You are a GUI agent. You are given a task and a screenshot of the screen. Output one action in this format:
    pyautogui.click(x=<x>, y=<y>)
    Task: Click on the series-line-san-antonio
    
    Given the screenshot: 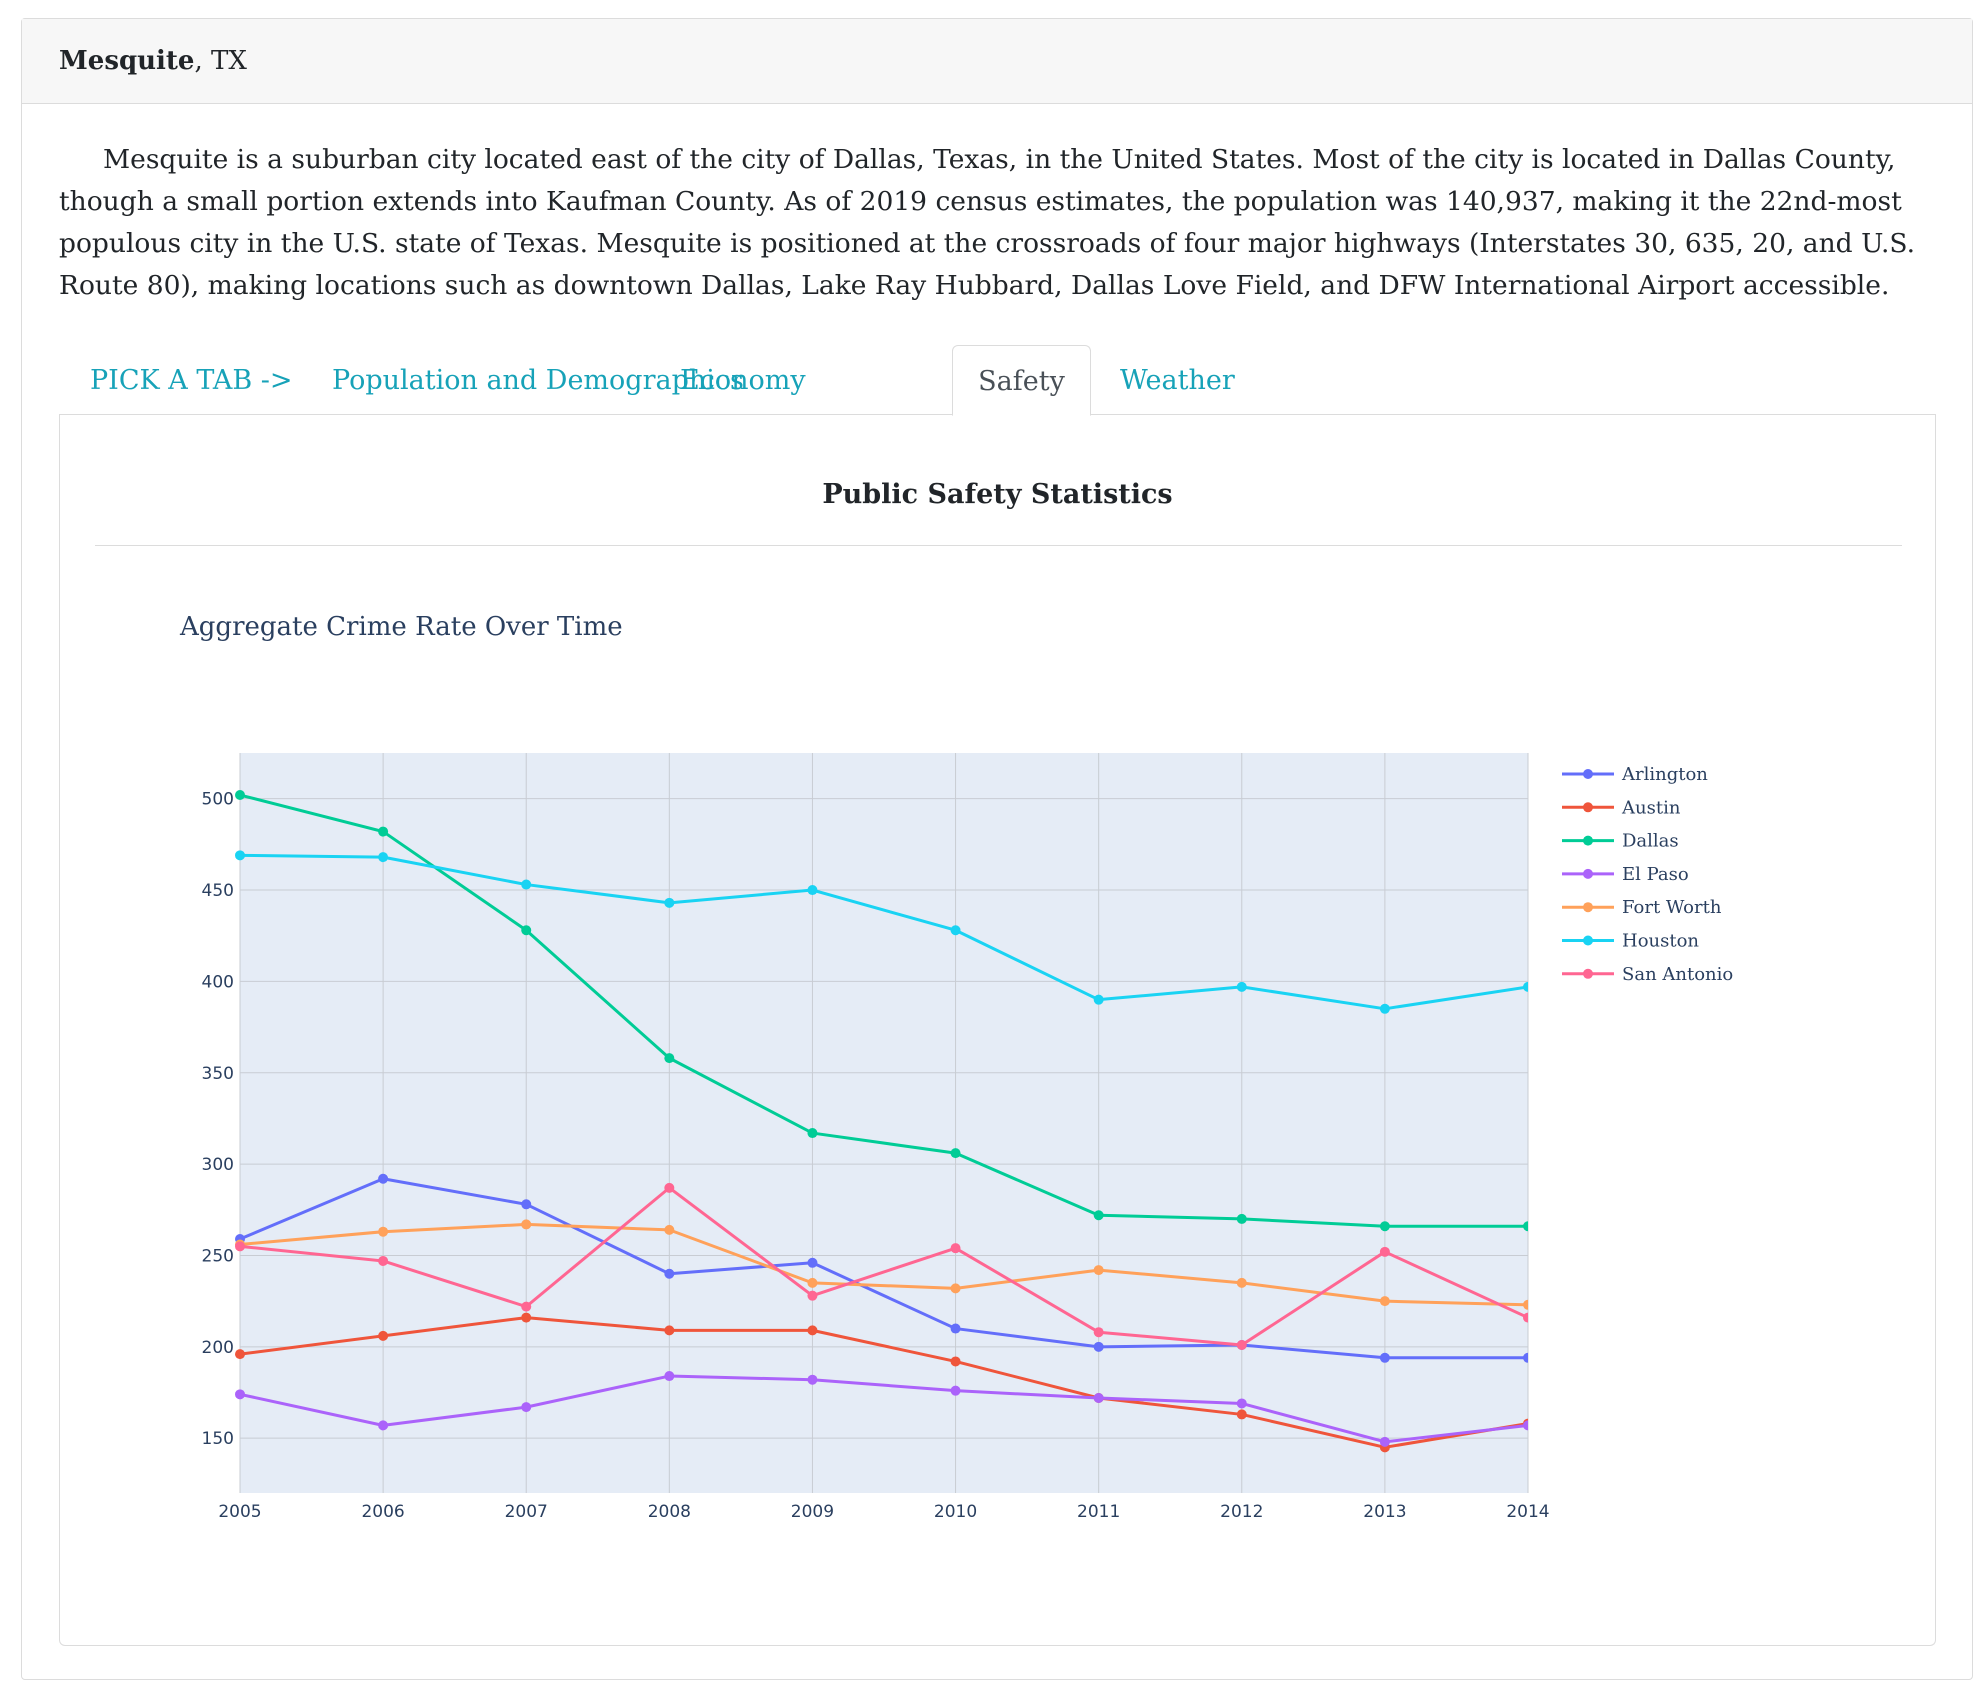 What is the action you would take?
    pyautogui.click(x=883, y=1266)
    